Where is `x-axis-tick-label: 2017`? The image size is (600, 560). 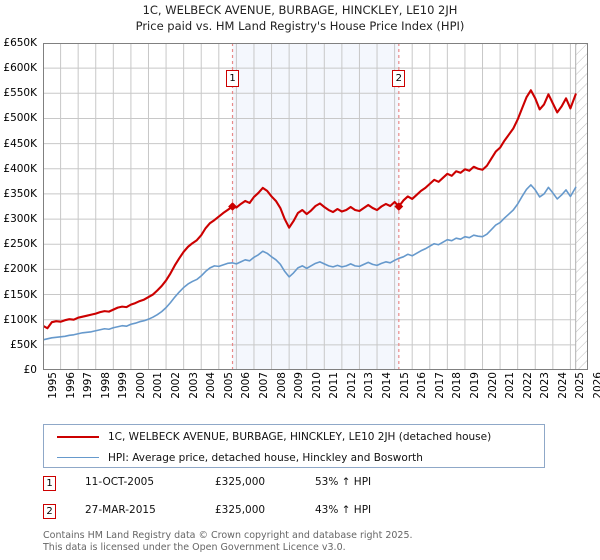 x-axis-tick-label: 2017 is located at coordinates (439, 385).